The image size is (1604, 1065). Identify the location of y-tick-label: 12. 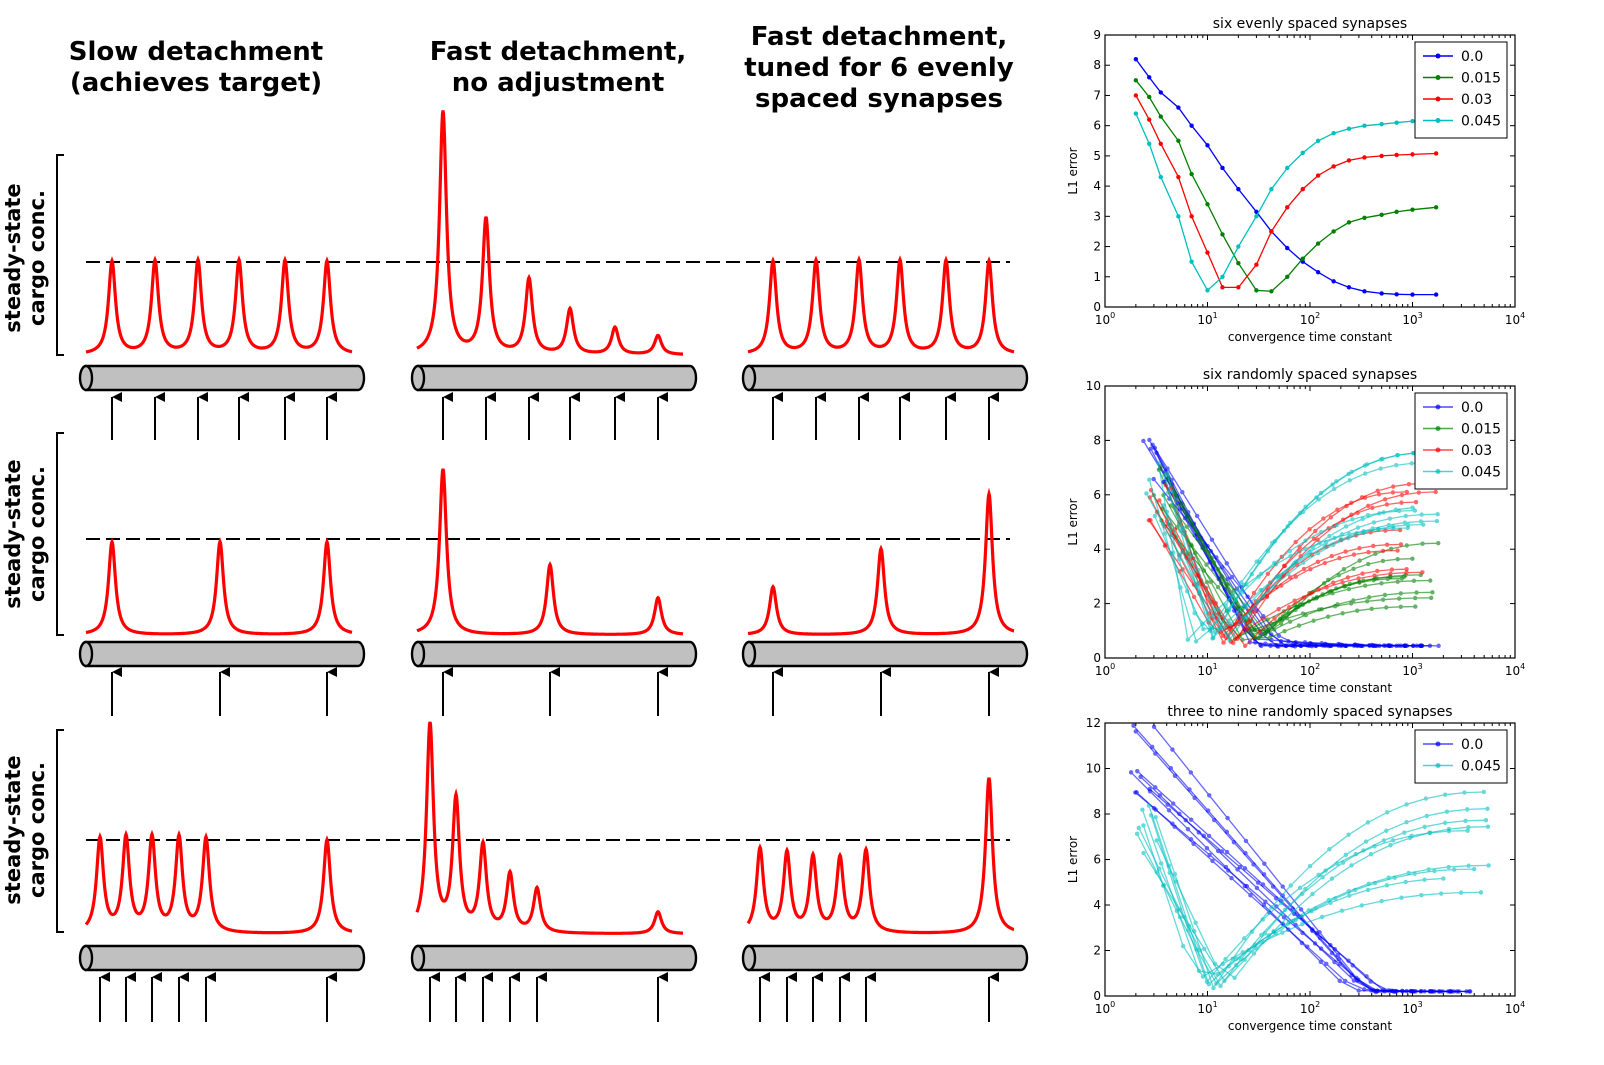
(1093, 723).